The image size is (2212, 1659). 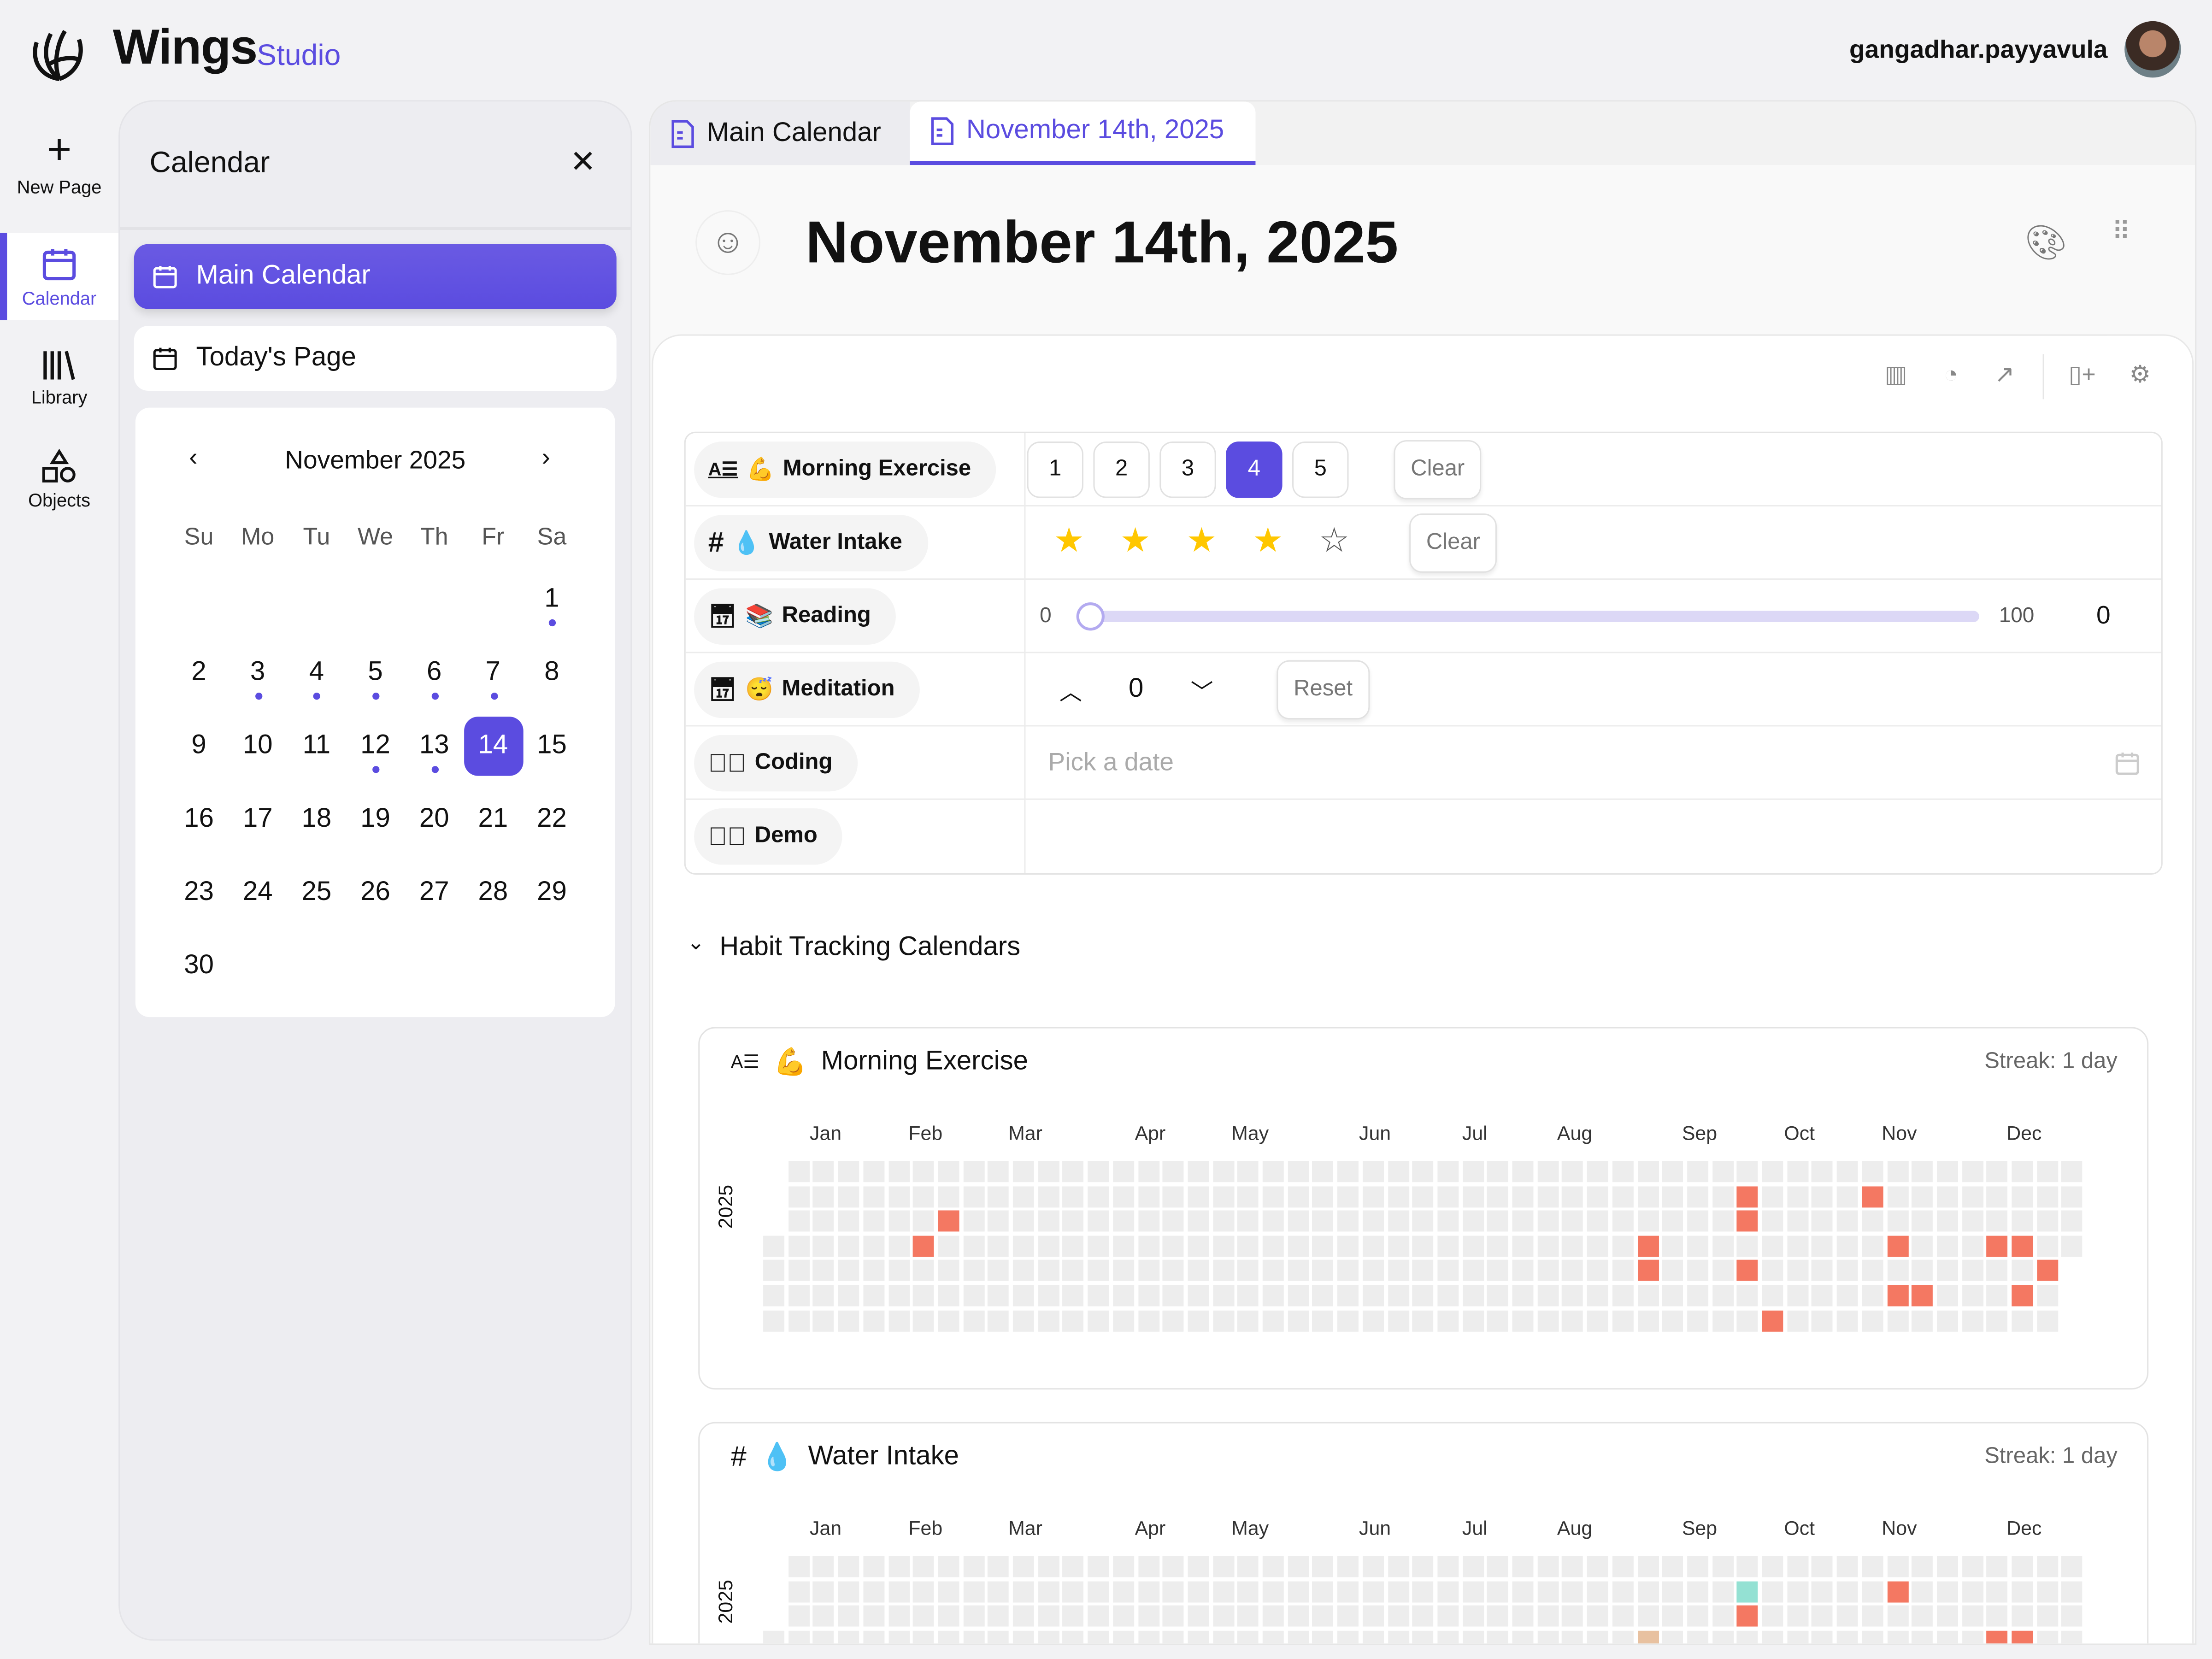 I want to click on calendar-day: 4, so click(x=317, y=673).